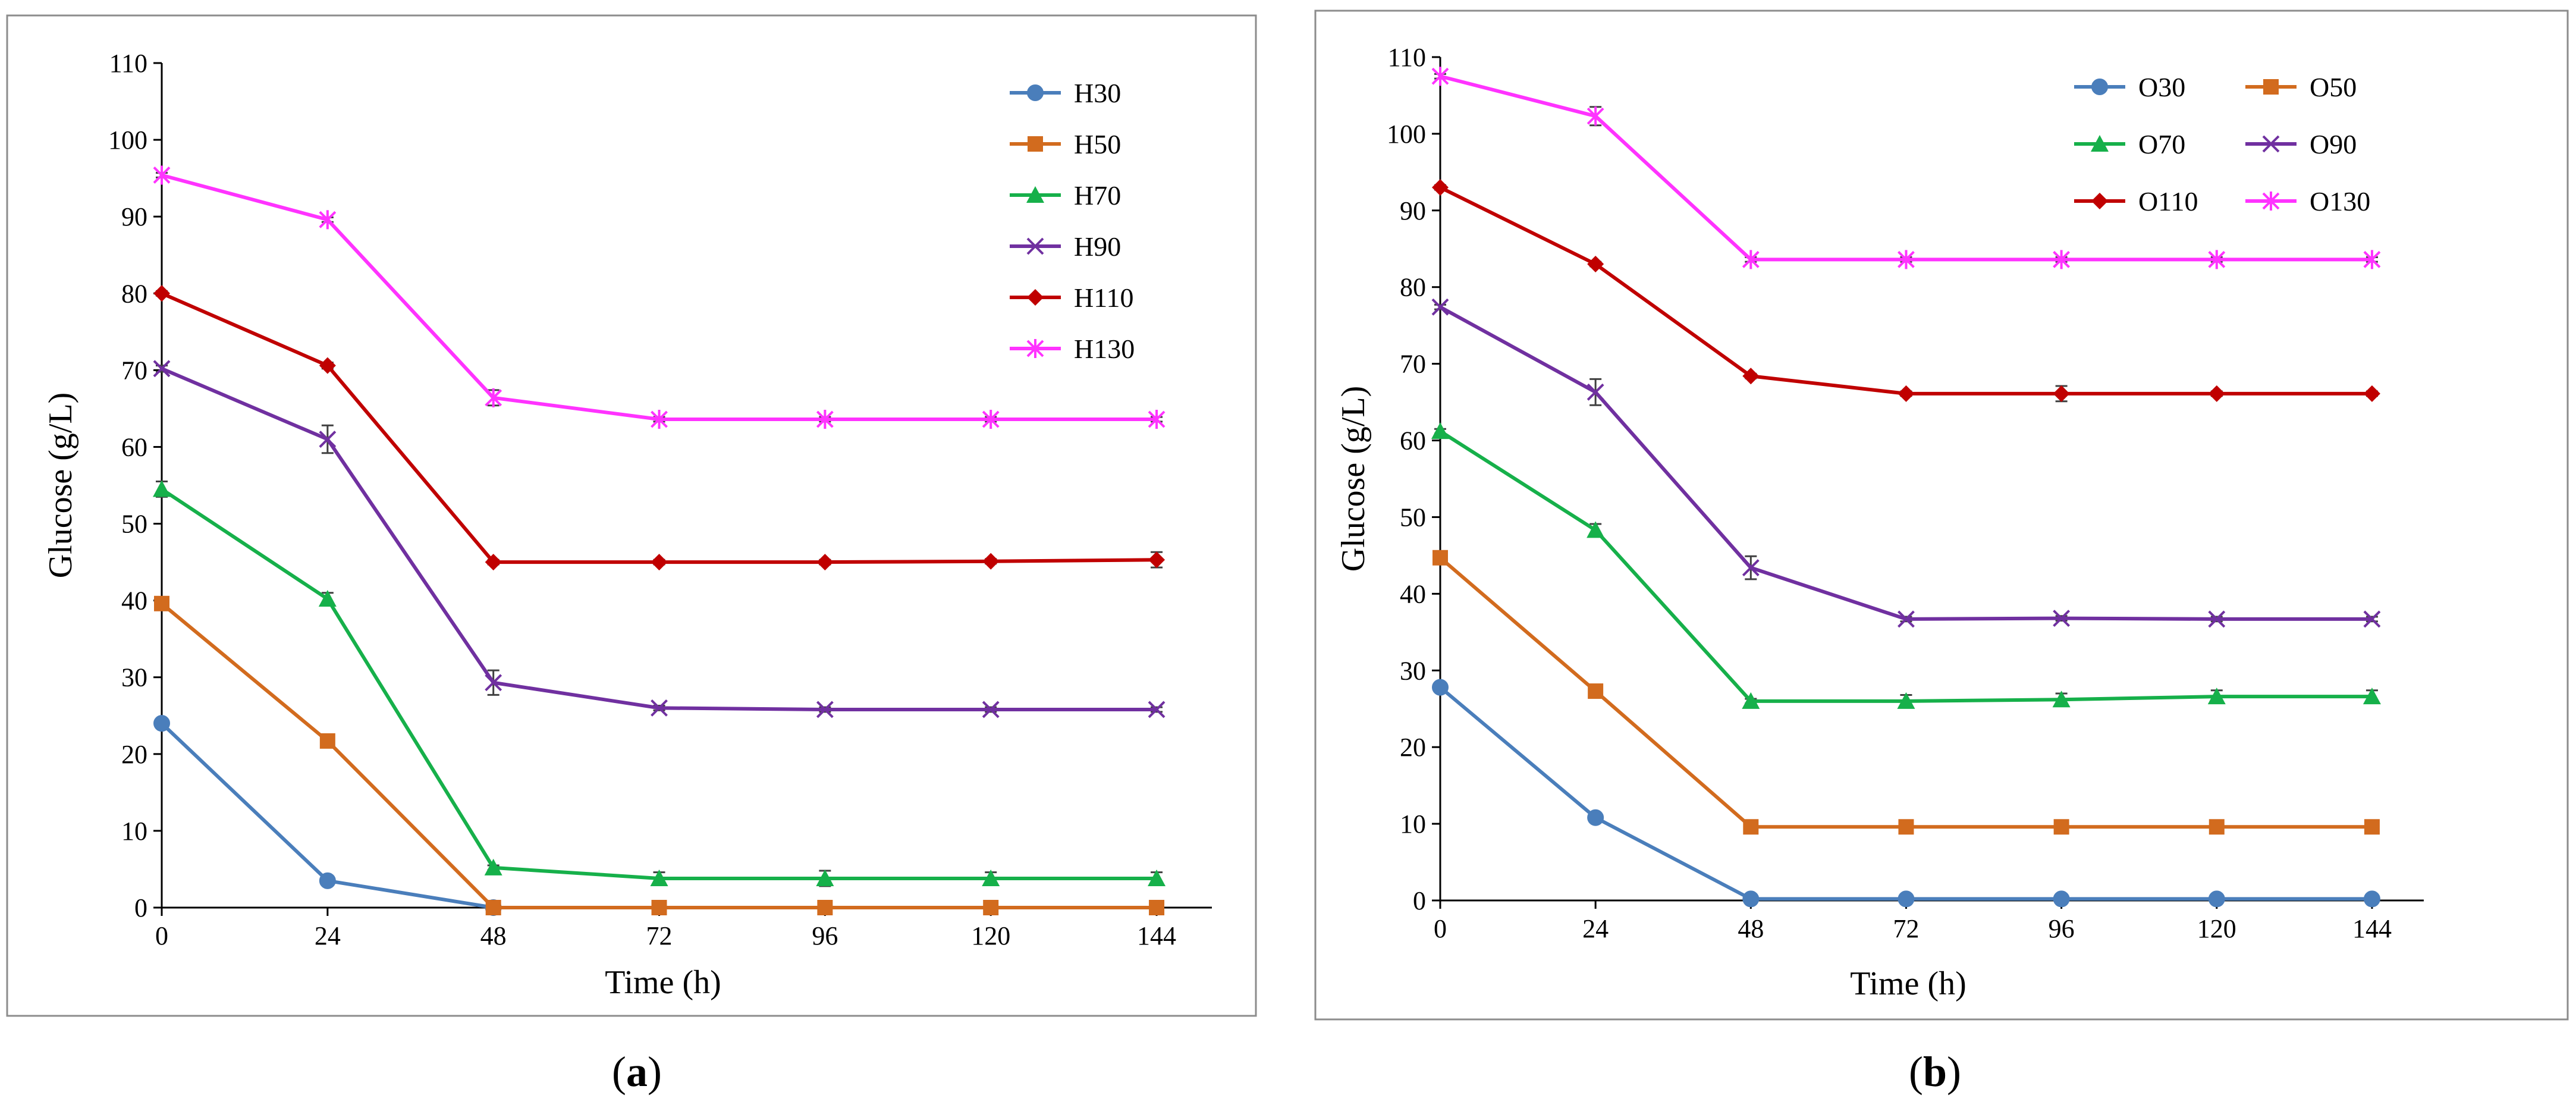 The width and height of the screenshot is (2576, 1111). What do you see at coordinates (127, 140) in the screenshot?
I see `panel-a-y-tick-label: 100` at bounding box center [127, 140].